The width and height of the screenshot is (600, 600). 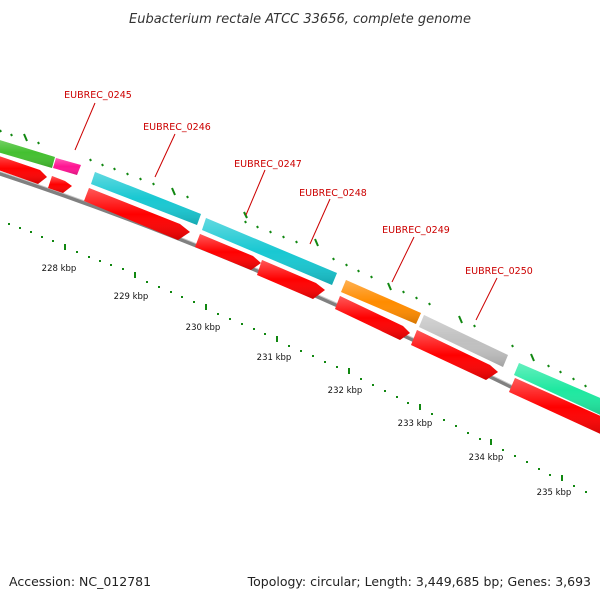 I want to click on scale-label: 234 kbp, so click(x=486, y=458).